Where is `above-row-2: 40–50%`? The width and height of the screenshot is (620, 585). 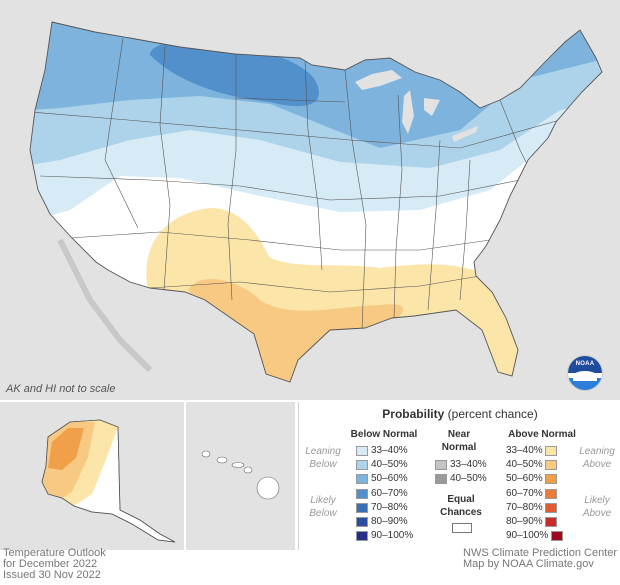
above-row-2: 40–50% is located at coordinates (533, 465).